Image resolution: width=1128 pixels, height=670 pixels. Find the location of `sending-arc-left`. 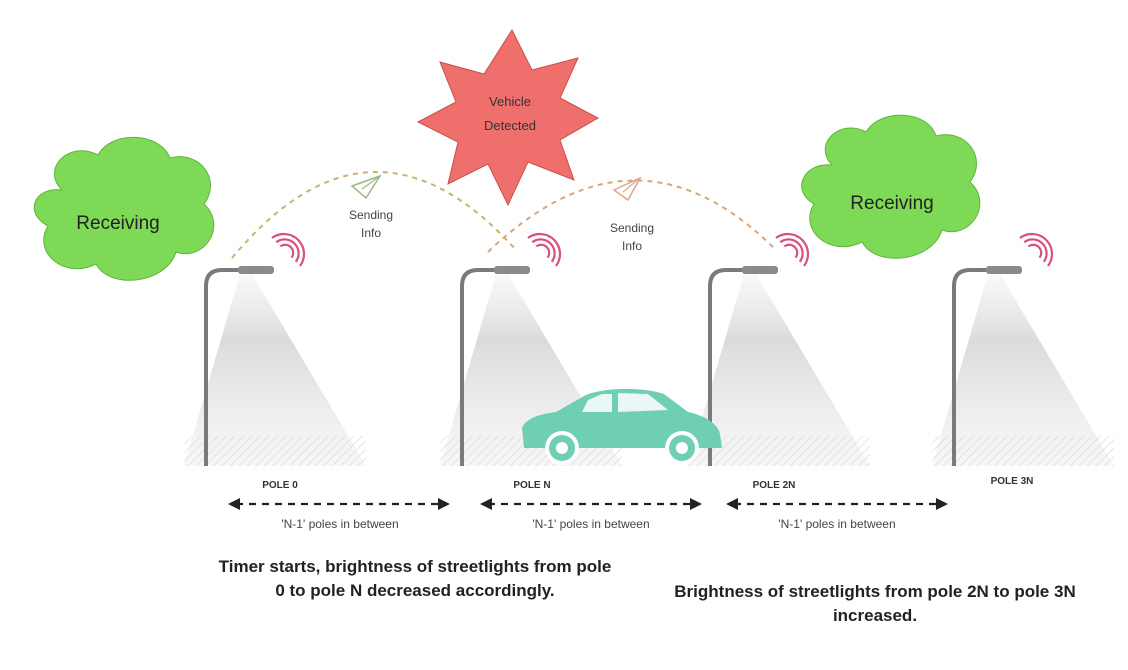

sending-arc-left is located at coordinates (374, 215).